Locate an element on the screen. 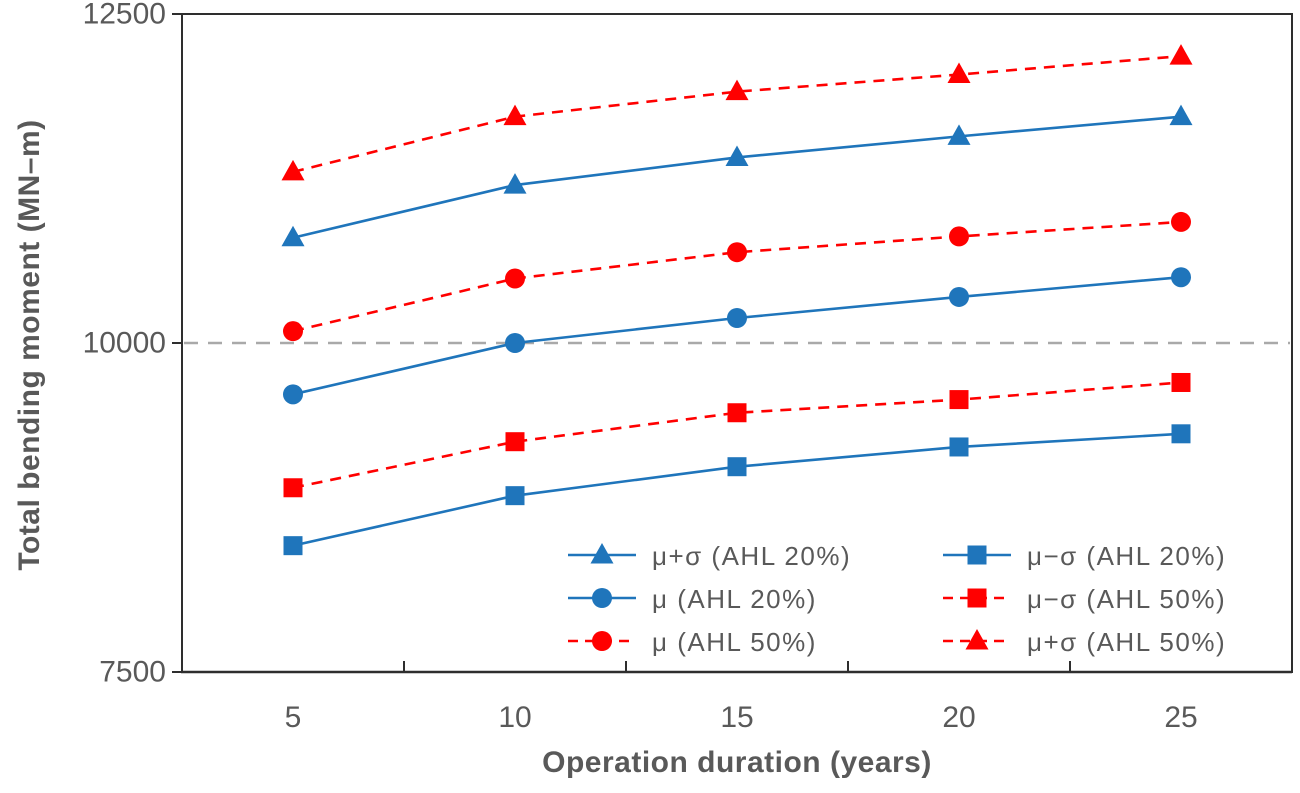 The image size is (1300, 793). x-tick-label: 25 is located at coordinates (1180, 717).